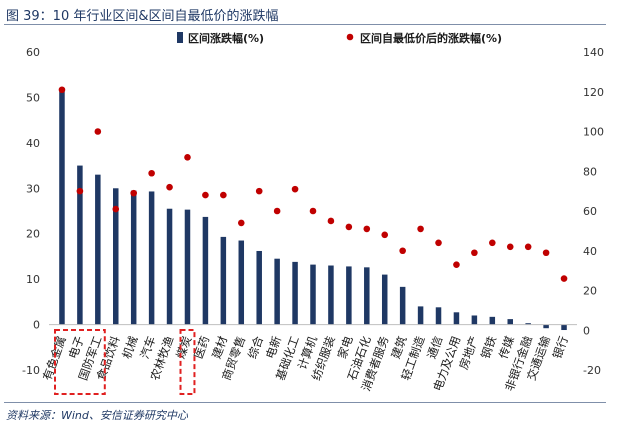  Describe the element at coordinates (593, 52) in the screenshot. I see `y-right-tick-label: 140` at that location.